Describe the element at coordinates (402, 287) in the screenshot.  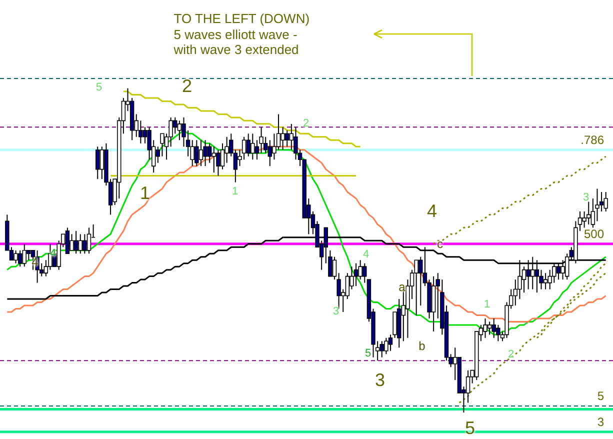
I see `annotation: a` at that location.